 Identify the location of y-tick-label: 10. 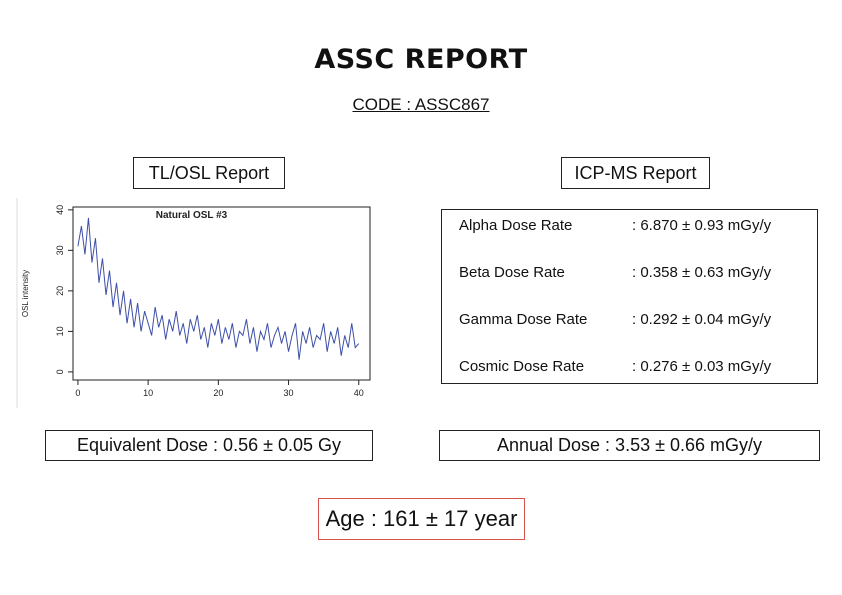
(60, 331).